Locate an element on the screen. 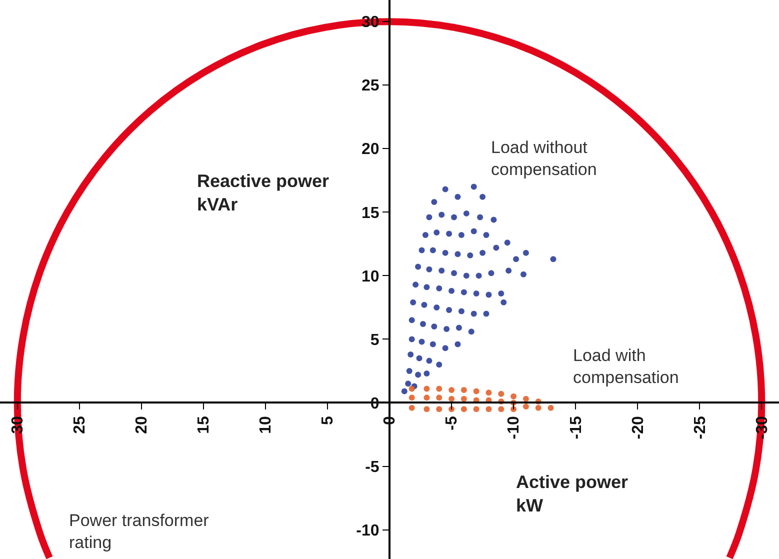  x-tick-label: -20 is located at coordinates (638, 428).